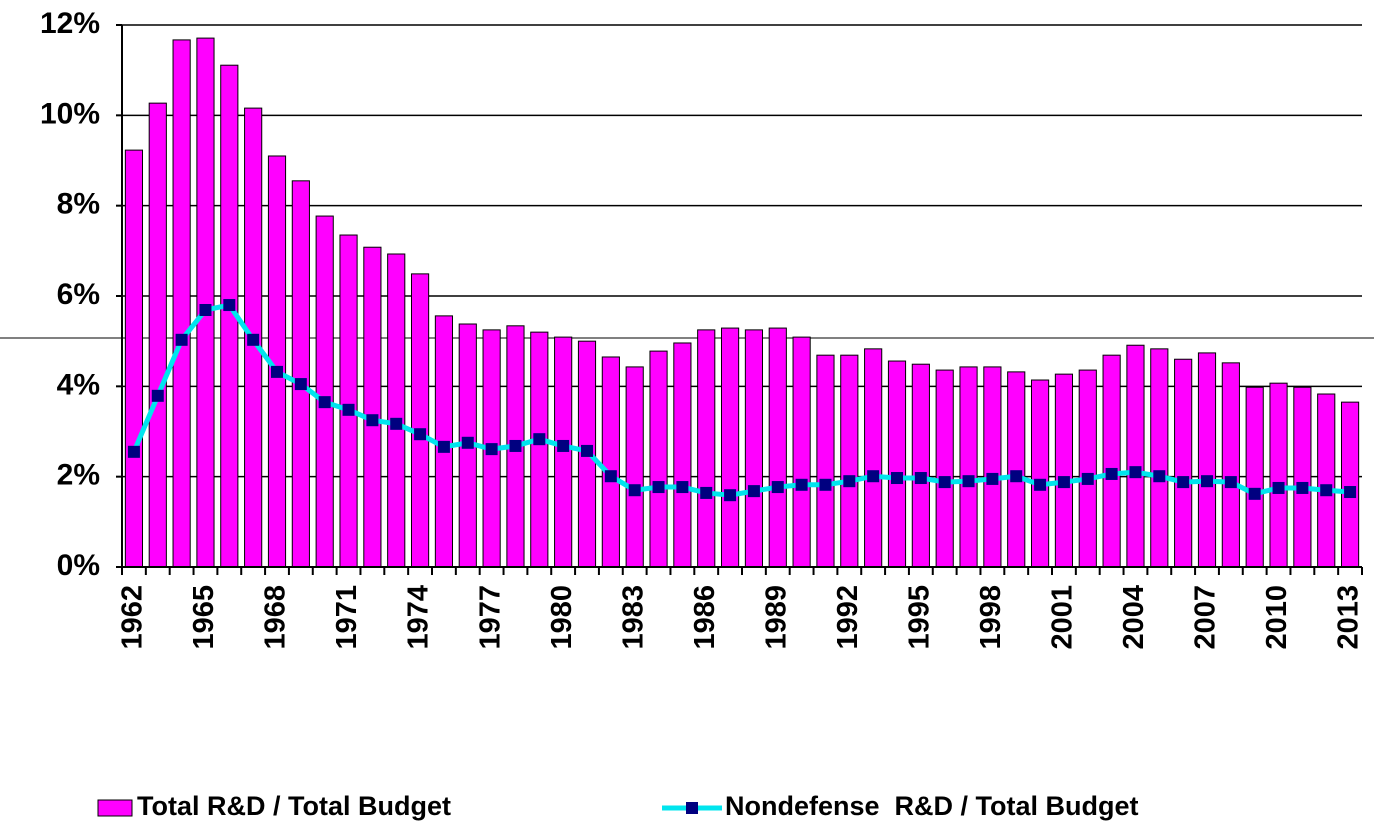 This screenshot has height=832, width=1374. What do you see at coordinates (294, 806) in the screenshot?
I see `legend-label: Total R&D / Total Budget` at bounding box center [294, 806].